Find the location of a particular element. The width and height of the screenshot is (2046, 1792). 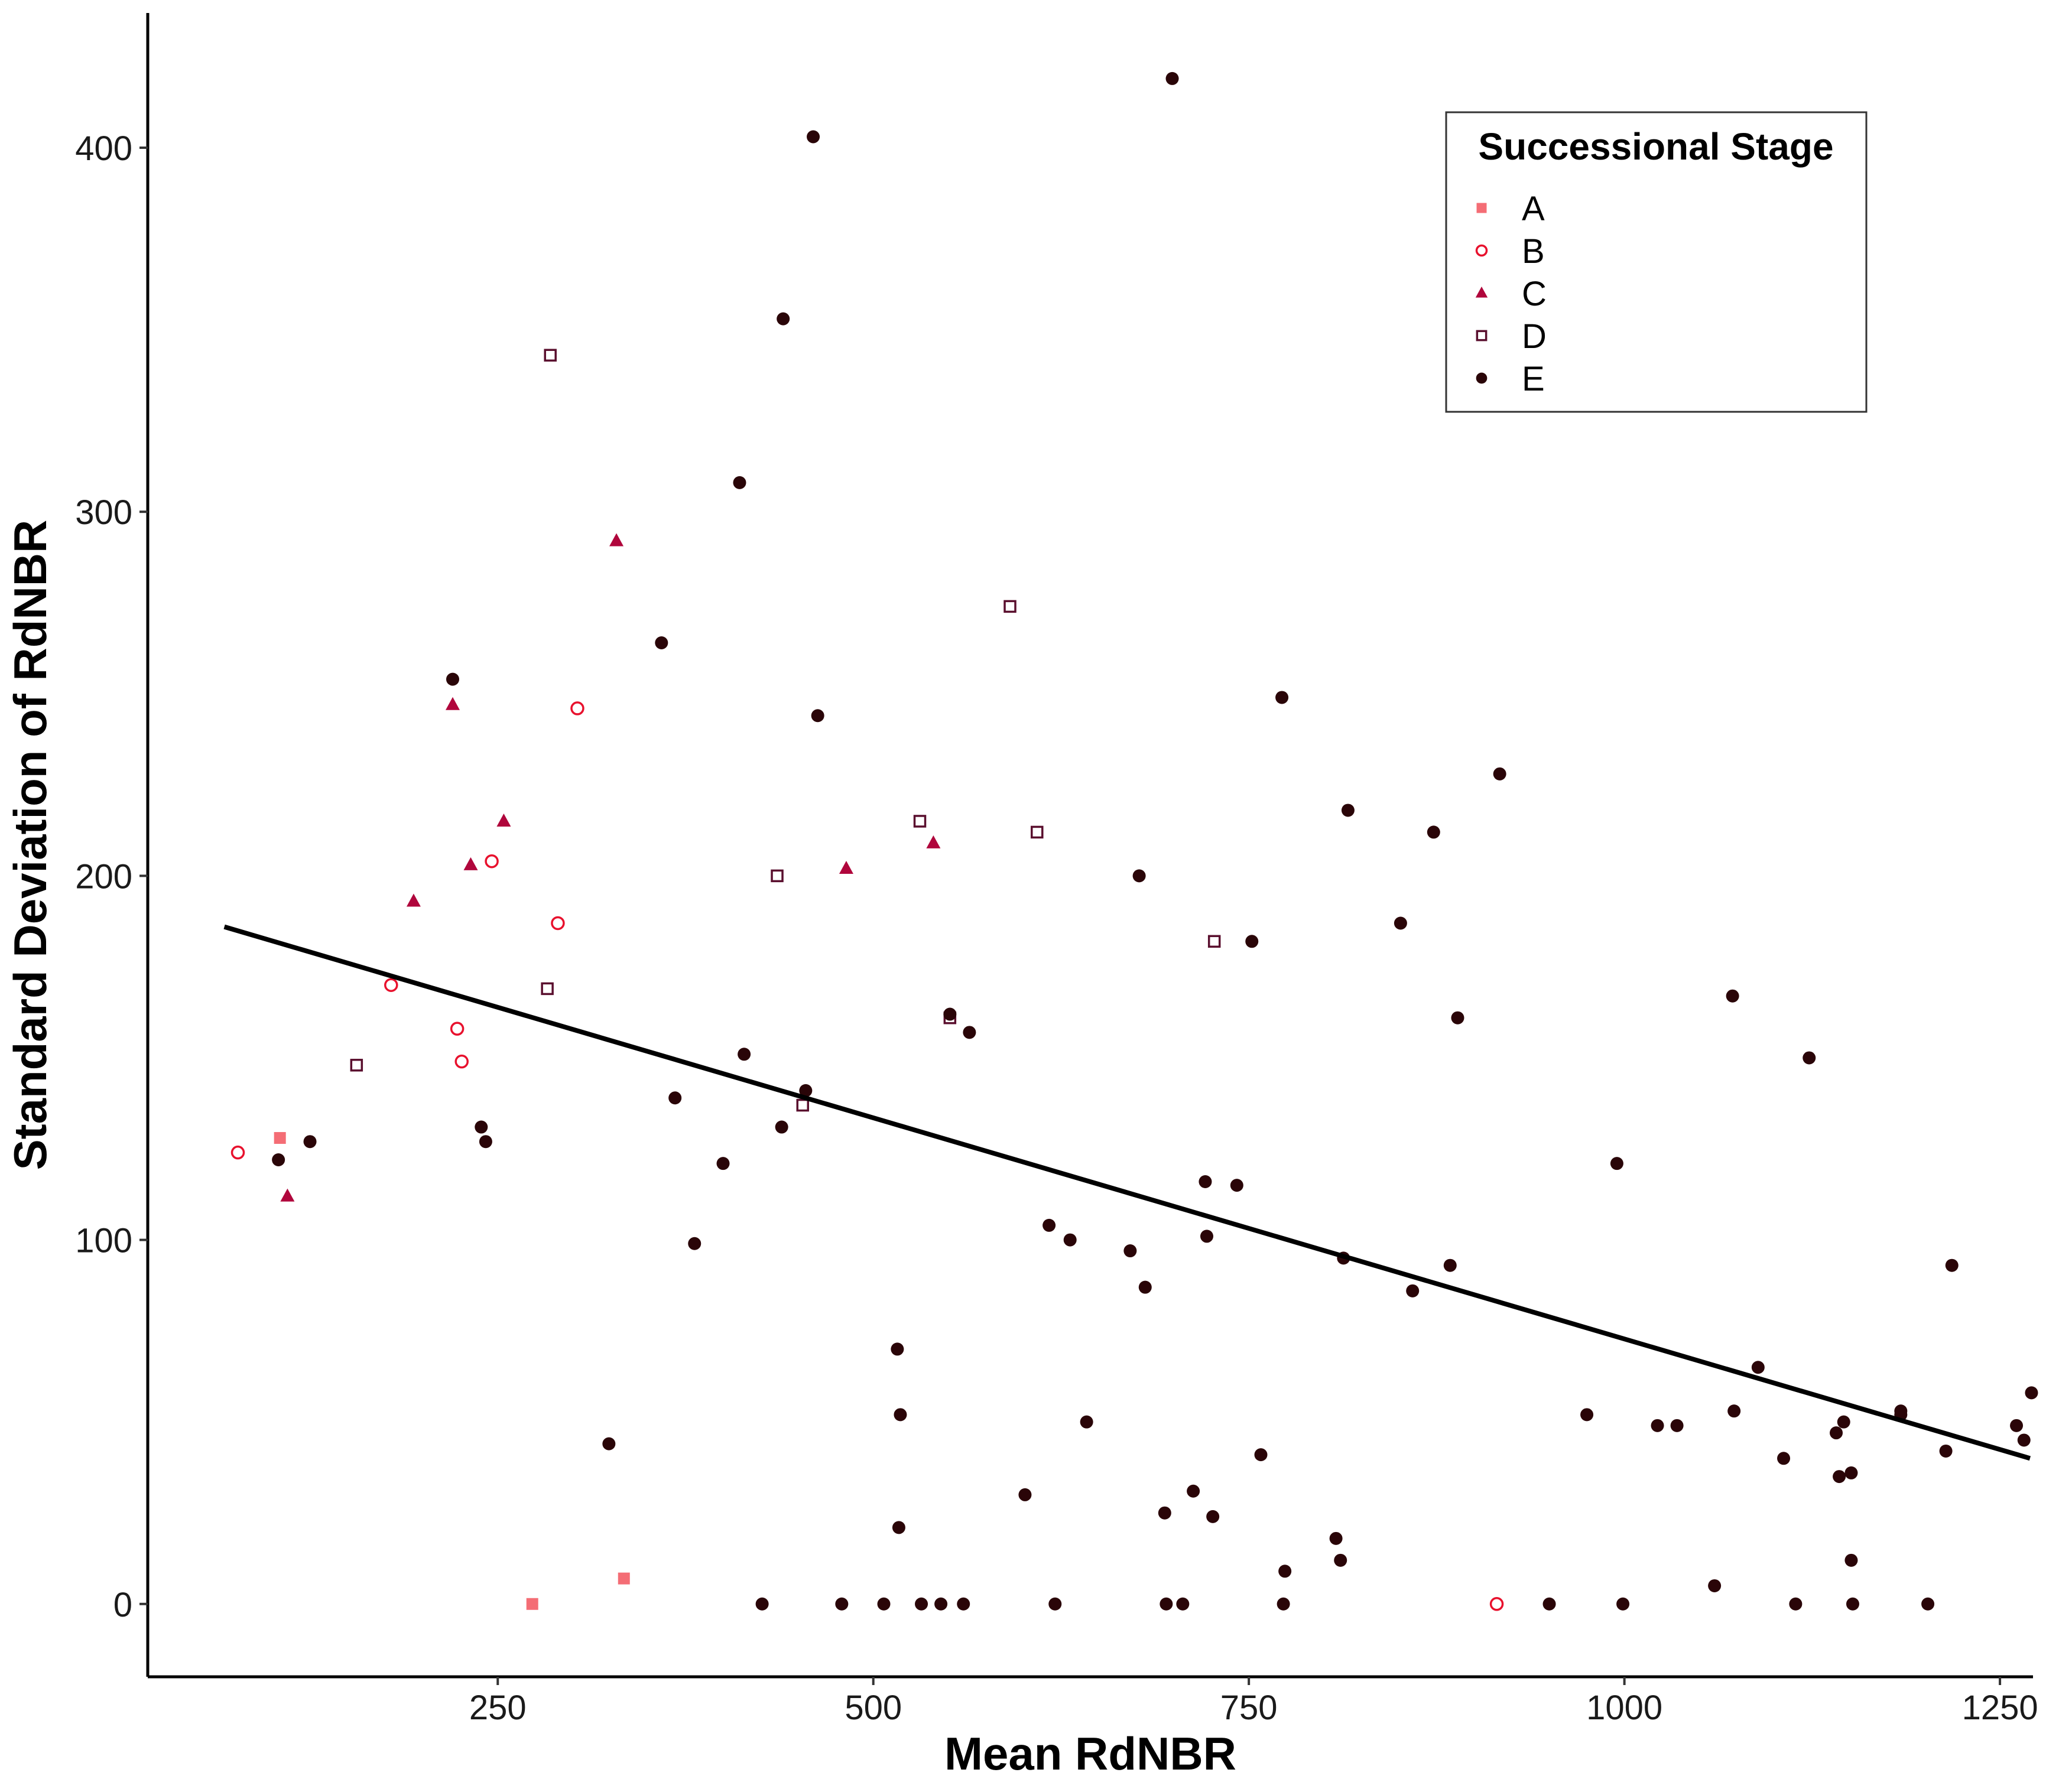

legend-label: B is located at coordinates (1534, 251).